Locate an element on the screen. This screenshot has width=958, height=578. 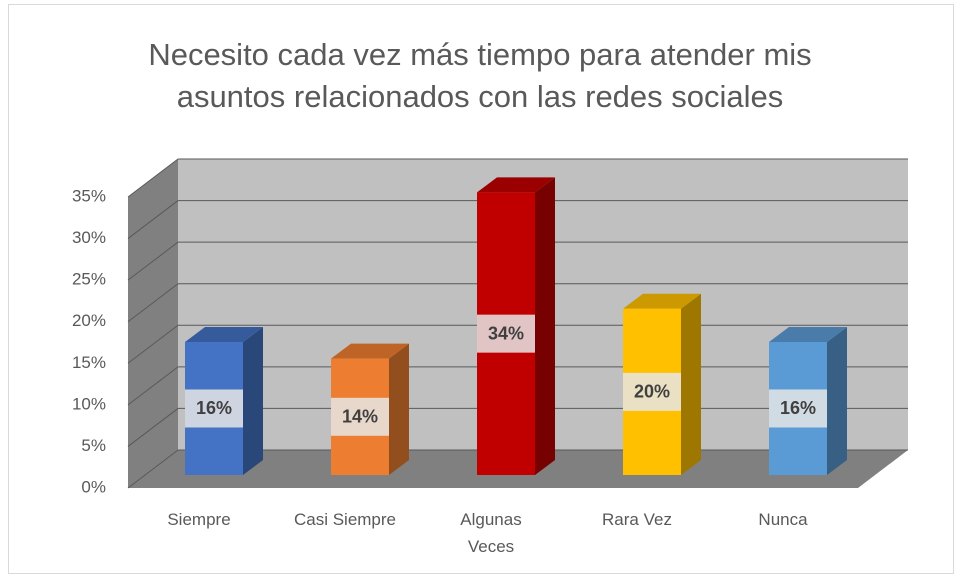
grid-line is located at coordinates (517, 178).